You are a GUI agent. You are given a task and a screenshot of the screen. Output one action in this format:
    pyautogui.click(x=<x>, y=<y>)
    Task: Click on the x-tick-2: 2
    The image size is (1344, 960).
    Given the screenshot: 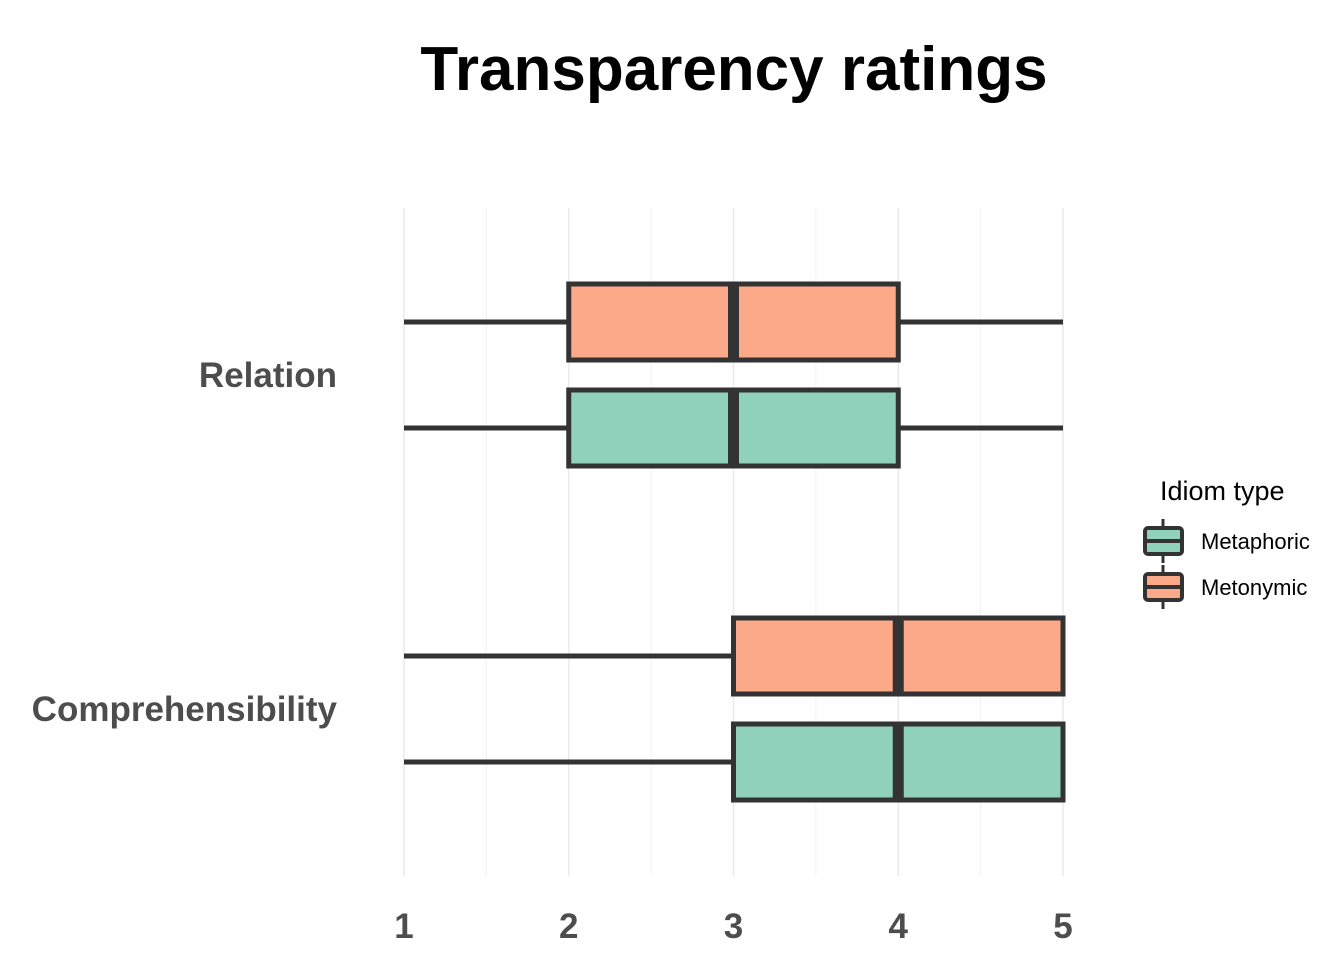 What is the action you would take?
    pyautogui.click(x=568, y=926)
    